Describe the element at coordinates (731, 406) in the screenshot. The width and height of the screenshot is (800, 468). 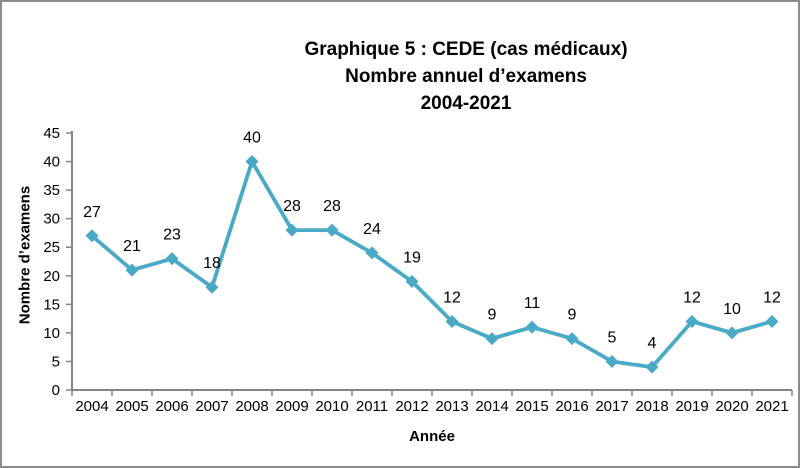
I see `x-axis-tick-label: 2020` at that location.